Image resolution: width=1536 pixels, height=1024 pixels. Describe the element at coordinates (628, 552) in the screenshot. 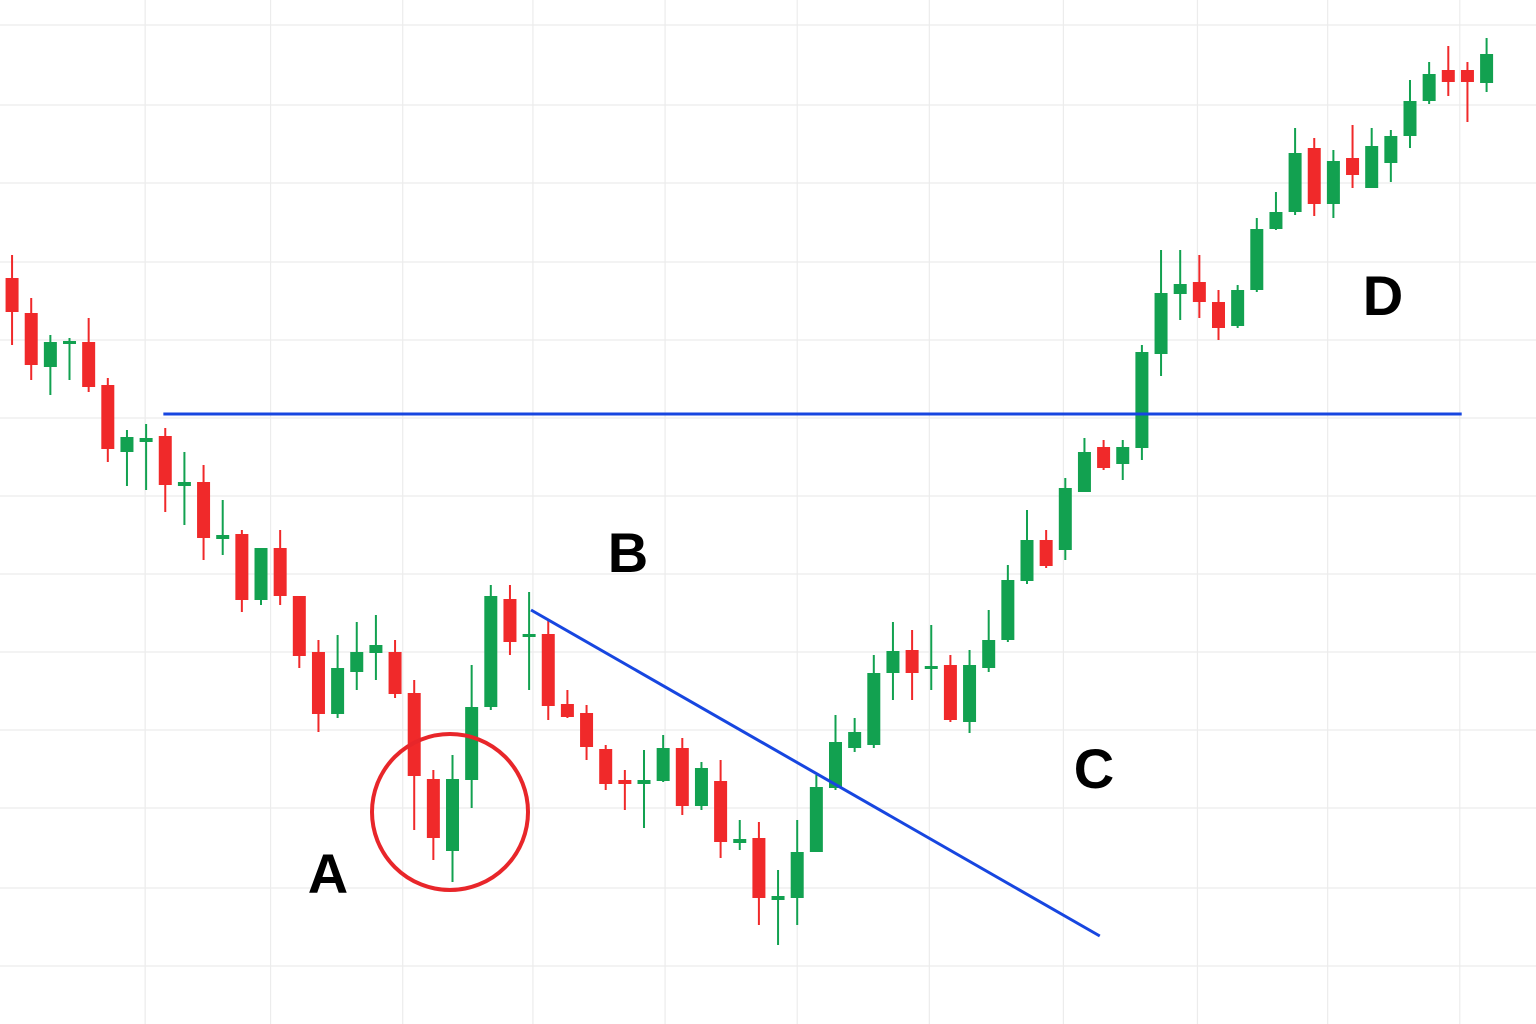

I see `annotation: B` at that location.